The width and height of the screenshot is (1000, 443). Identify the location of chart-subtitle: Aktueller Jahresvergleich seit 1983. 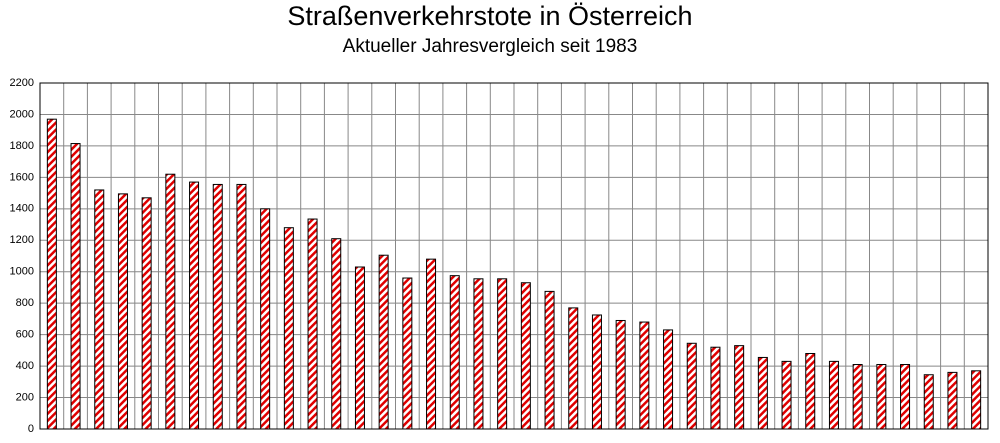
(490, 46).